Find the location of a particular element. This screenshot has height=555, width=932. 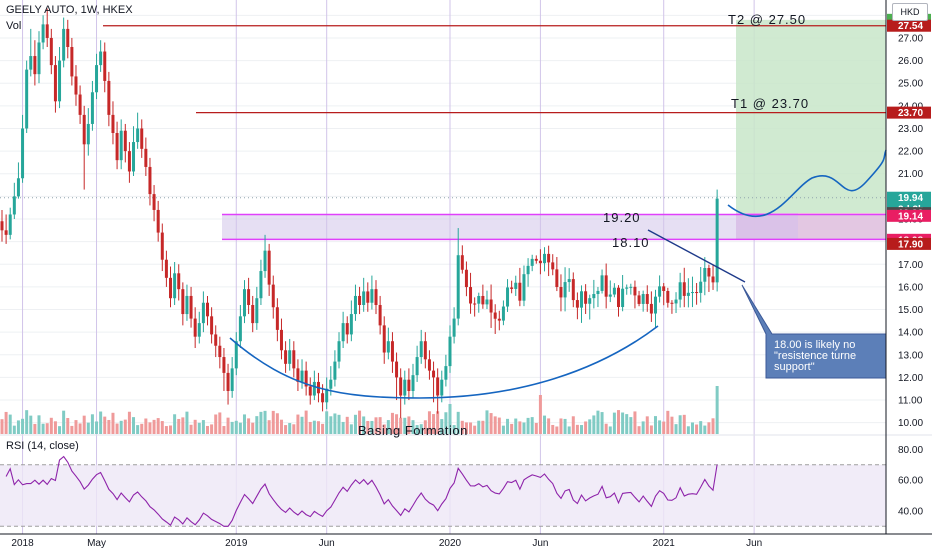

price-tick-label: 15.00 is located at coordinates (910, 310).